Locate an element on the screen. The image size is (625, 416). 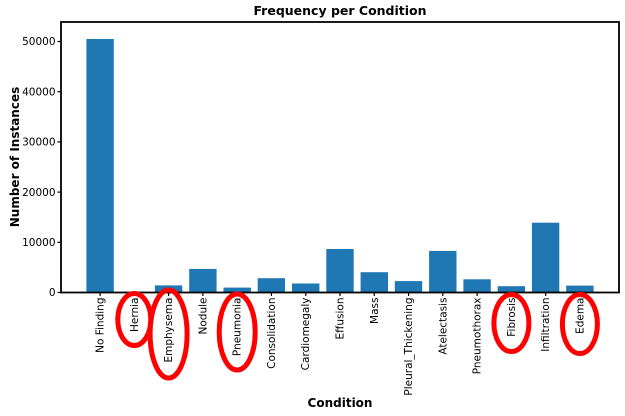
y-tick-label: 10000 is located at coordinates (38, 243).